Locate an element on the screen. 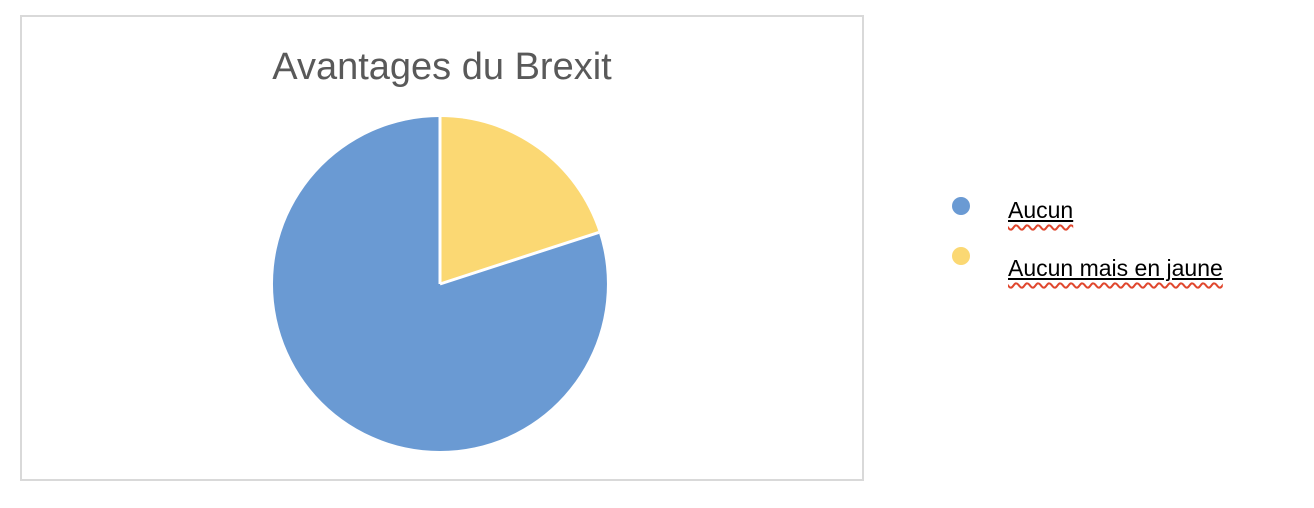 The image size is (1314, 508). pie-slice is located at coordinates (519, 200).